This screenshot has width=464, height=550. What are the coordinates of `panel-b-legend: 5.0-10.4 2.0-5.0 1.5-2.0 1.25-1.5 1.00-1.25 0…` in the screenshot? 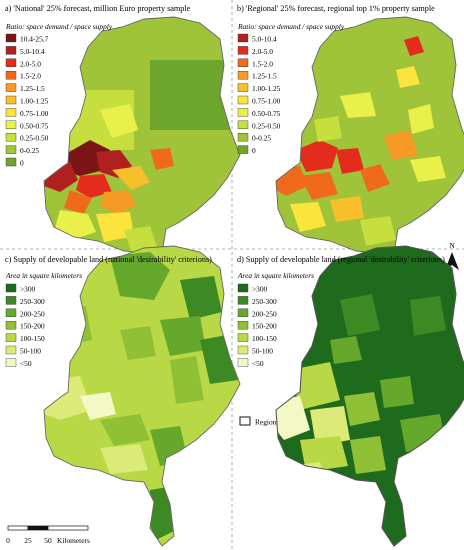 It's located at (259, 94).